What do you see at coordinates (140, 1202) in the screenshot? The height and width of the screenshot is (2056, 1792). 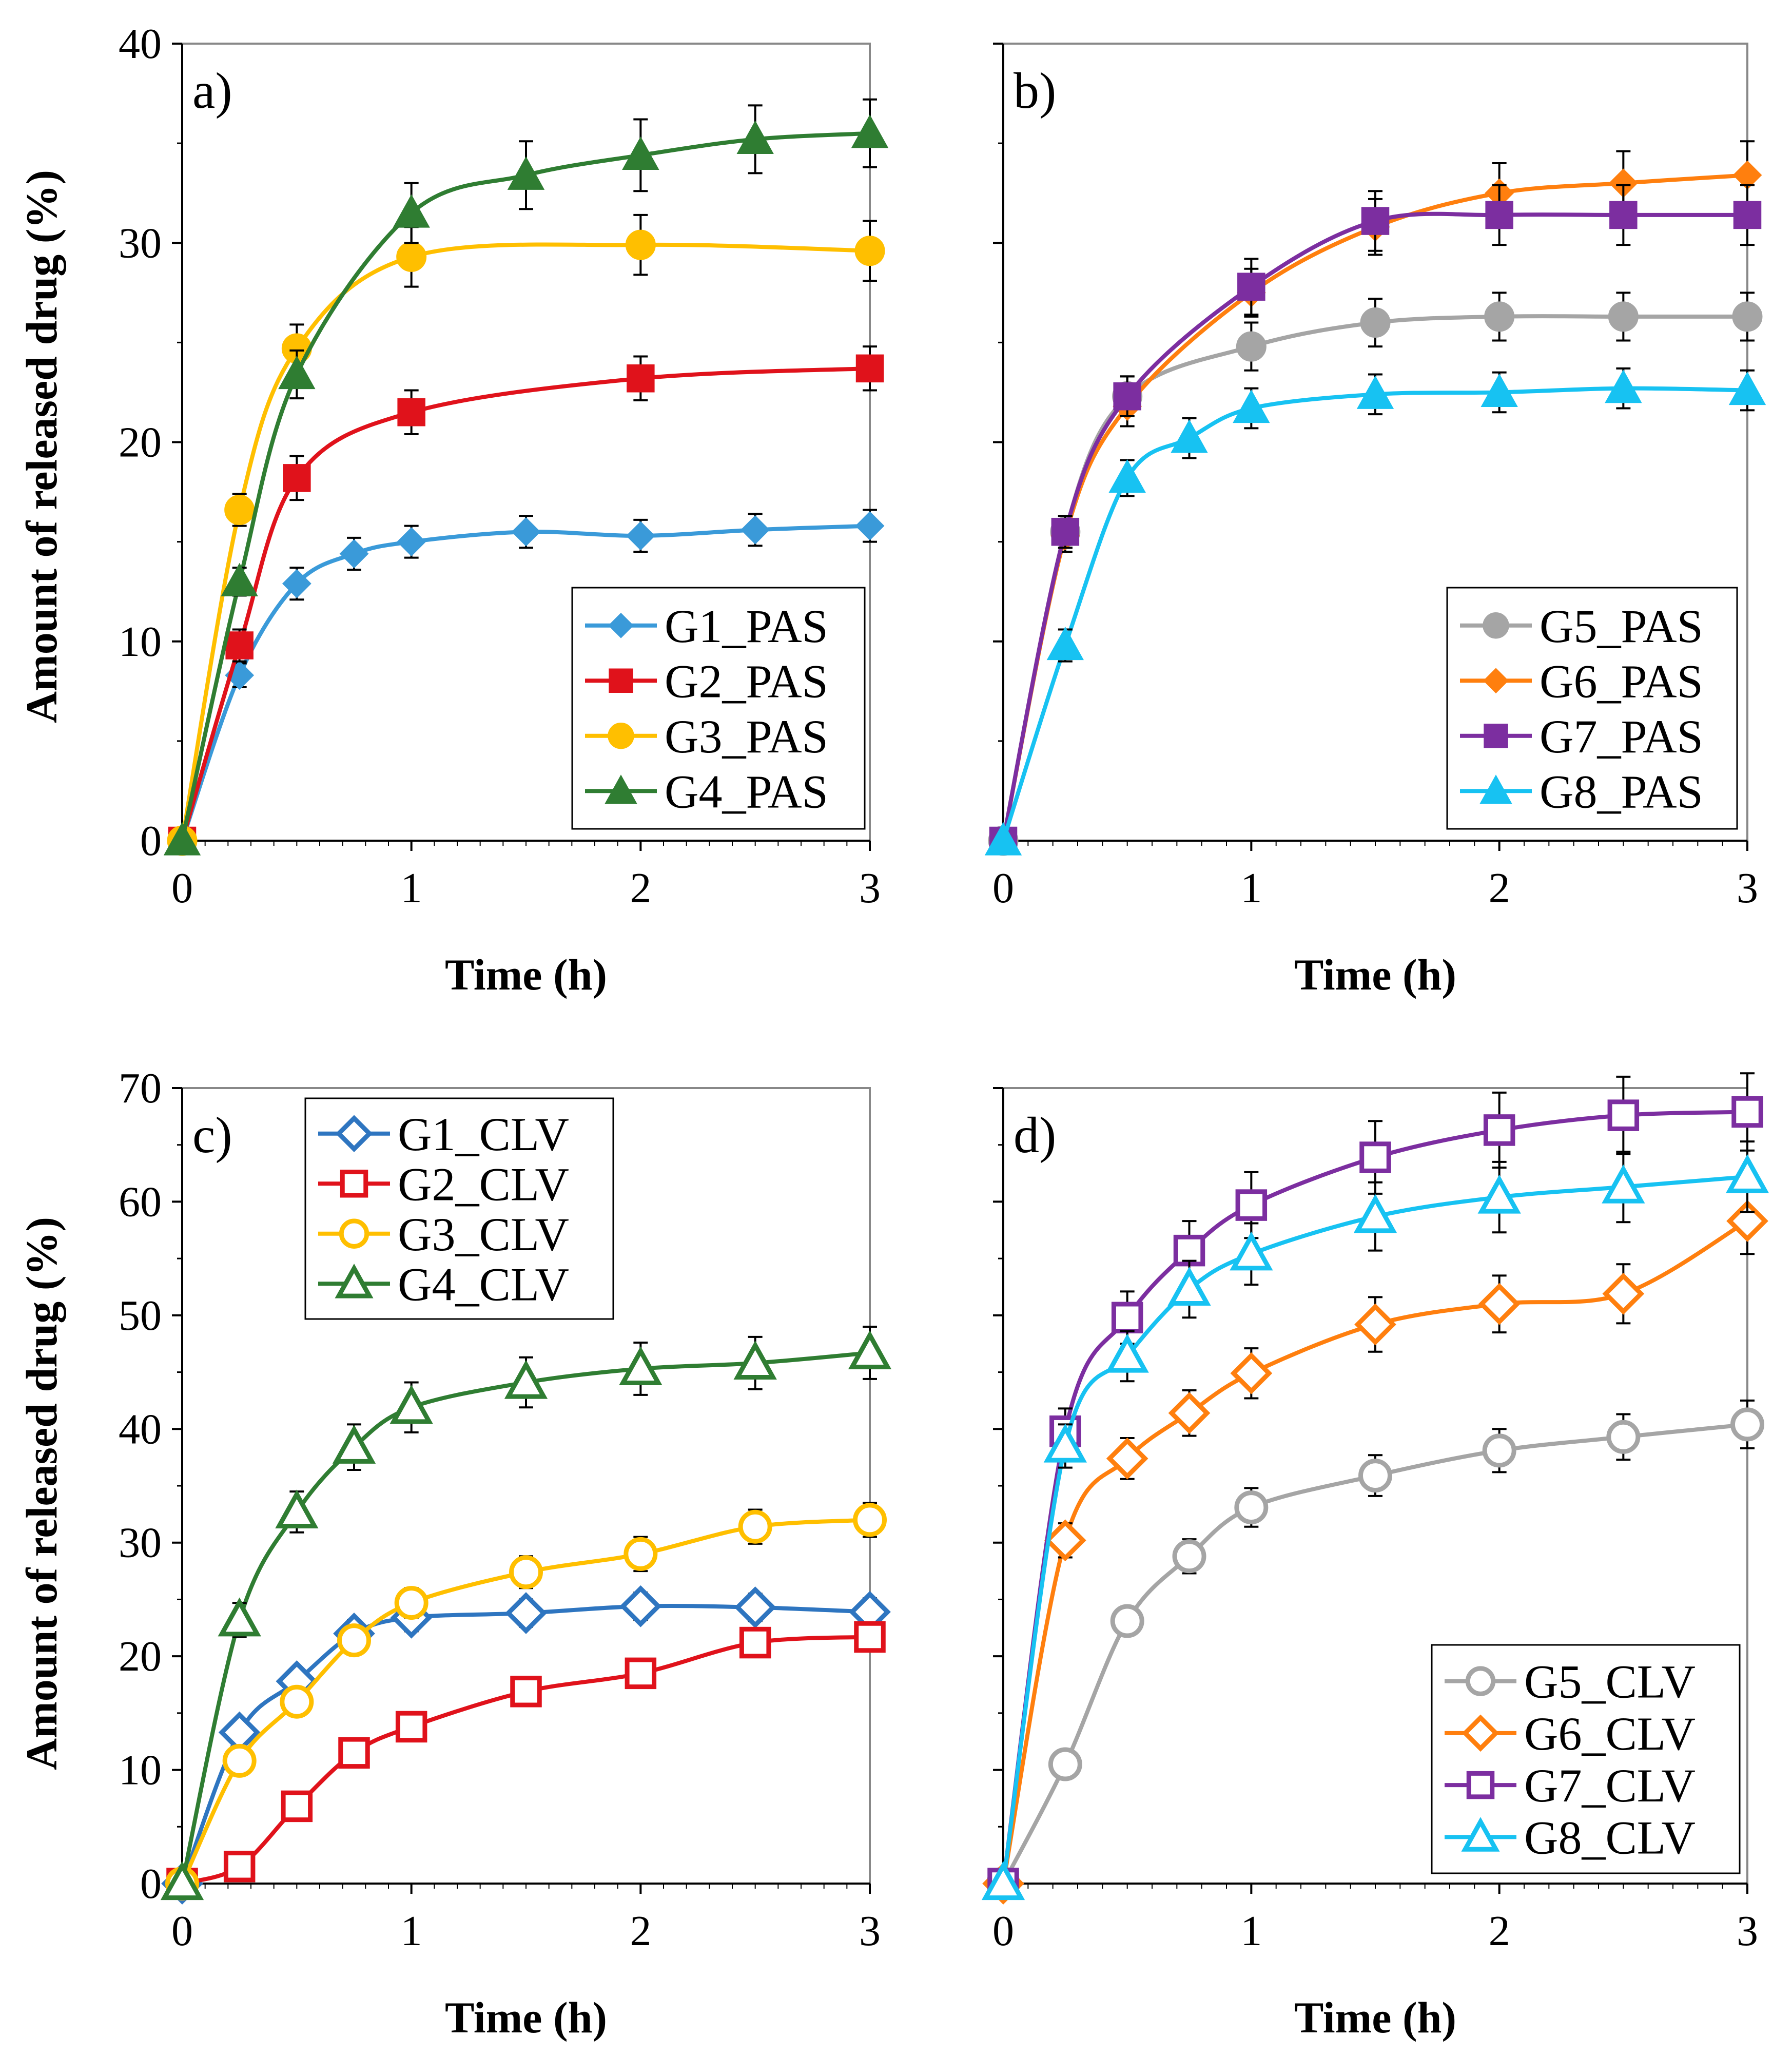 I see `panel-c-y-tick-label: 60` at bounding box center [140, 1202].